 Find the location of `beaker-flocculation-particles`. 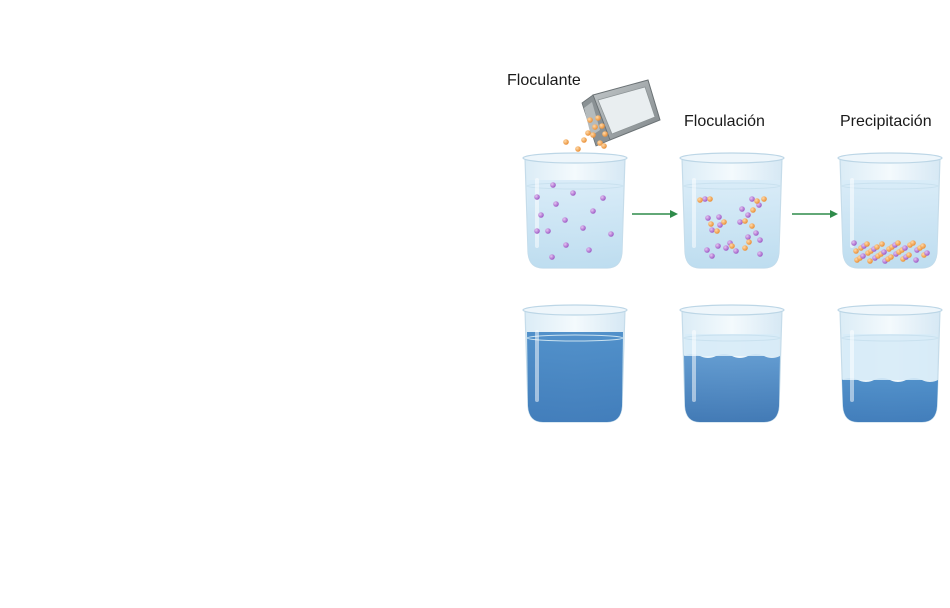

beaker-flocculation-particles is located at coordinates (732, 210).